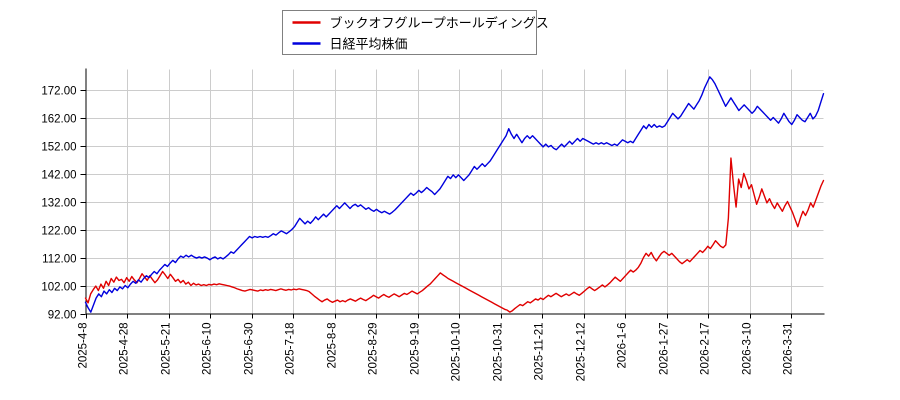 The image size is (900, 400). What do you see at coordinates (58, 92) in the screenshot?
I see `y-axis-tick-label: 172.00` at bounding box center [58, 92].